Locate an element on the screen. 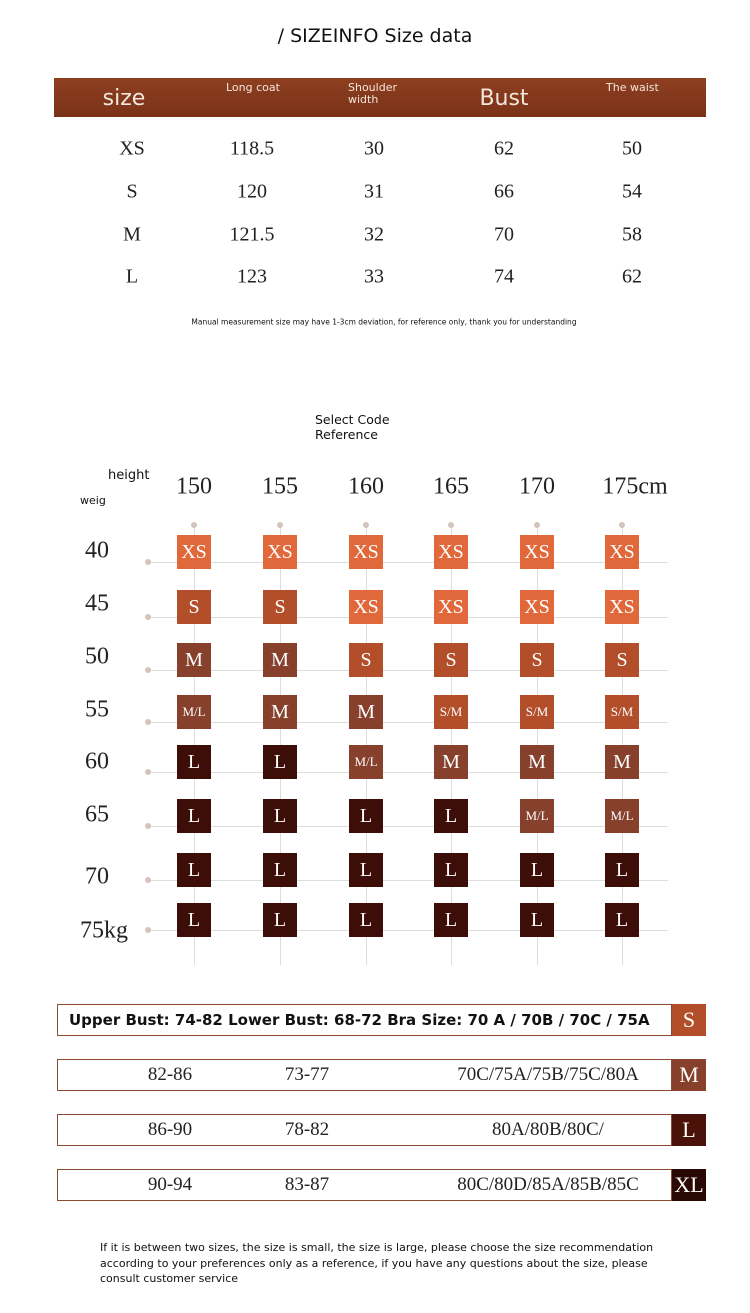 The width and height of the screenshot is (750, 1313). table-cell: M is located at coordinates (132, 234).